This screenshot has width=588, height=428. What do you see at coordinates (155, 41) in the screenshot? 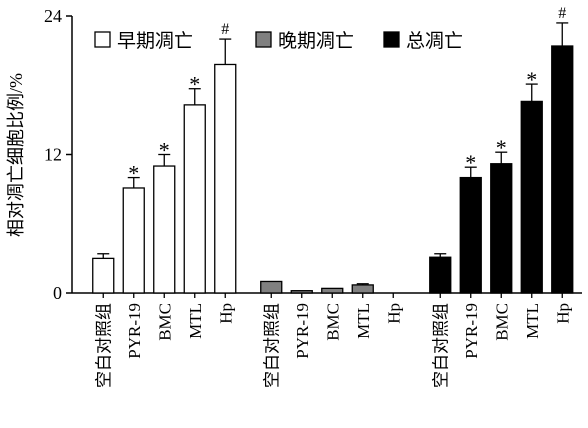
I see `legend-label: 早期凋亡` at bounding box center [155, 41].